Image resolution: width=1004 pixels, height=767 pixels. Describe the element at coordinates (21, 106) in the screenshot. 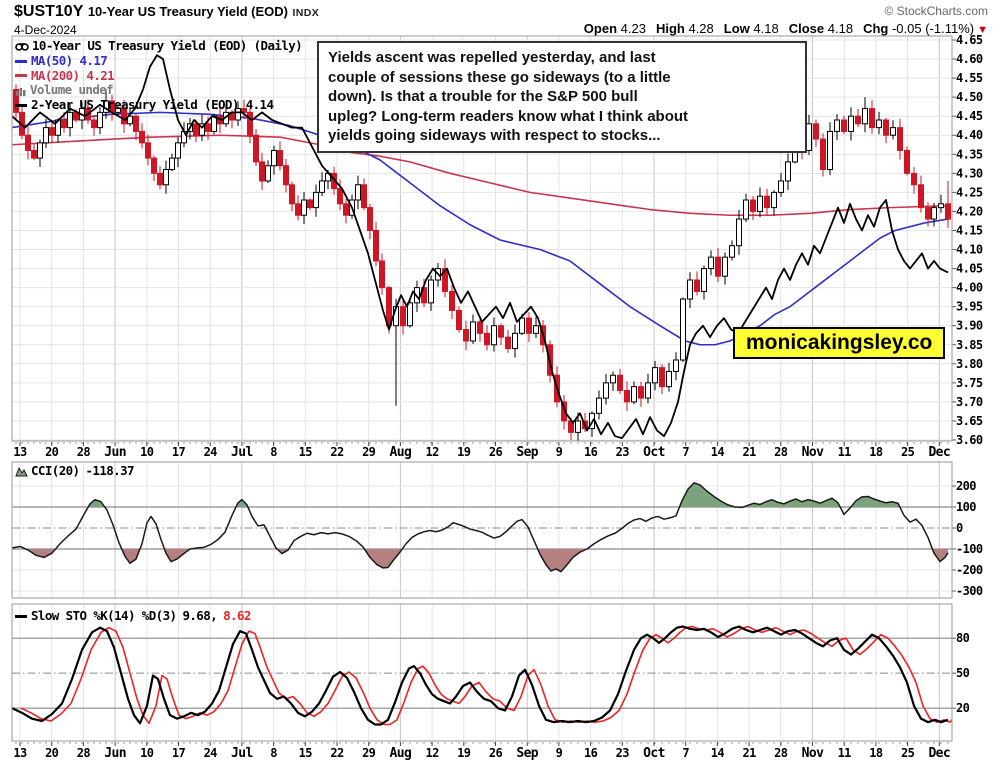

I see `ust2y-line-icon` at that location.